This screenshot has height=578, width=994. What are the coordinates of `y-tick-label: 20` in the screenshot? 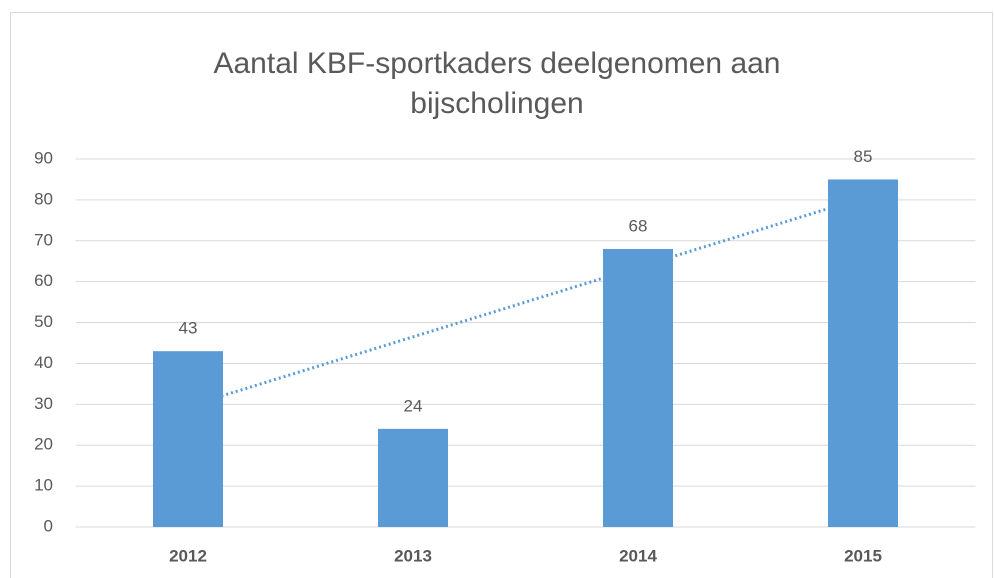 It's located at (43, 444).